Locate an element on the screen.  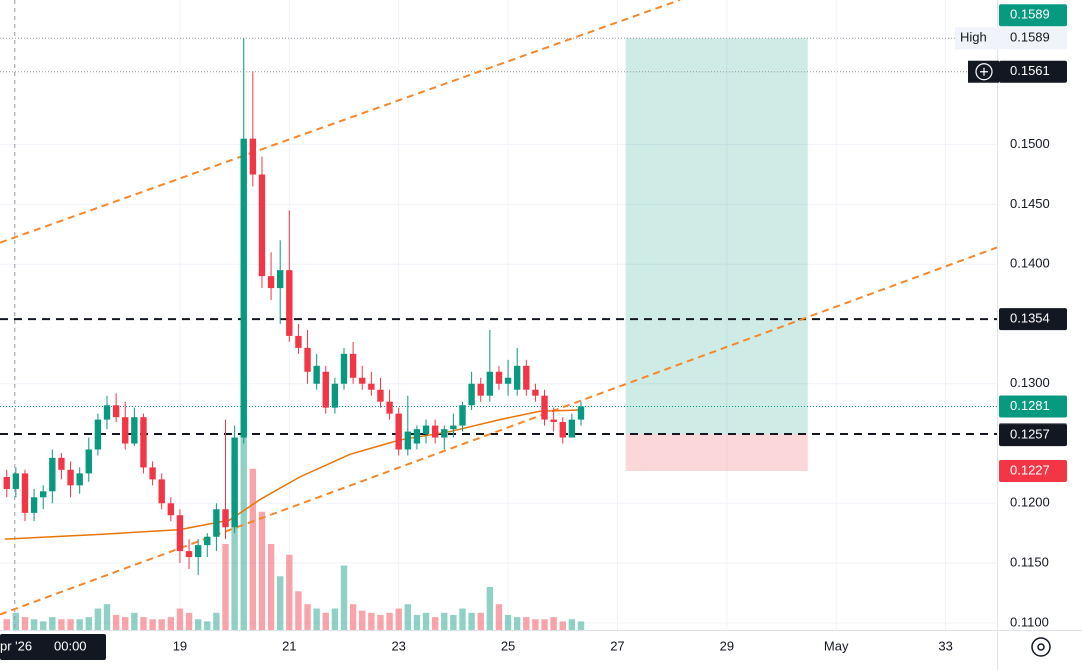
price-label: 0.1354 is located at coordinates (1030, 318).